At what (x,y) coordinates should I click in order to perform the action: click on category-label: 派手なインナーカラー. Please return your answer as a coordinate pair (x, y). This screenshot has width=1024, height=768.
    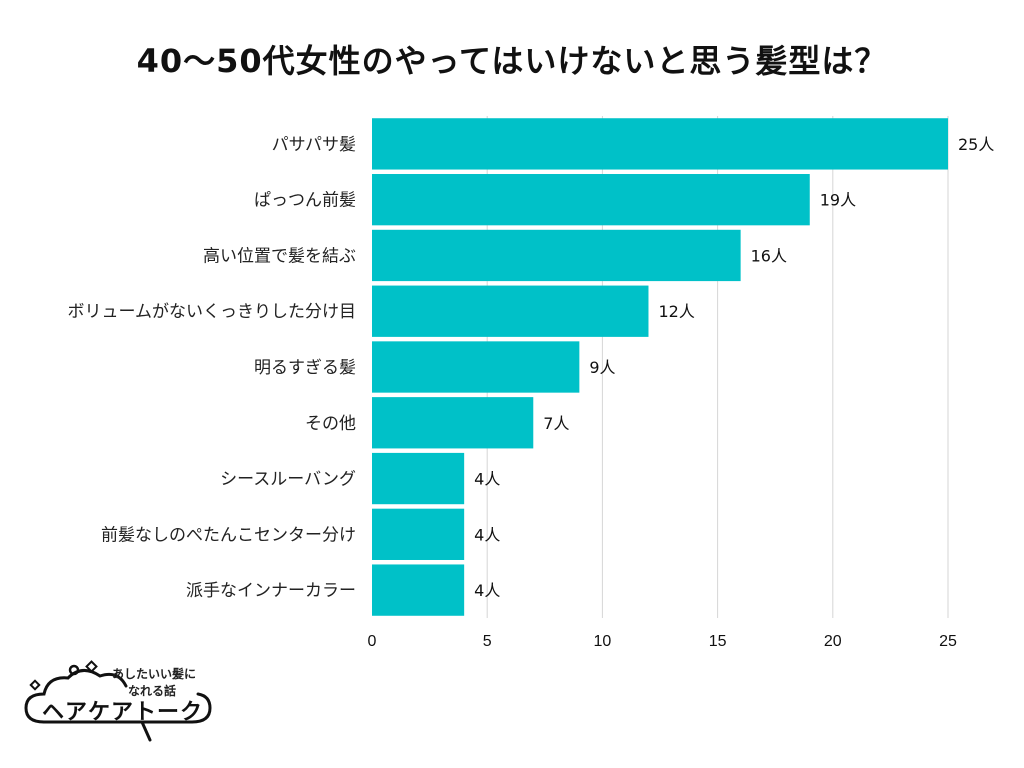
    Looking at the image, I should click on (271, 591).